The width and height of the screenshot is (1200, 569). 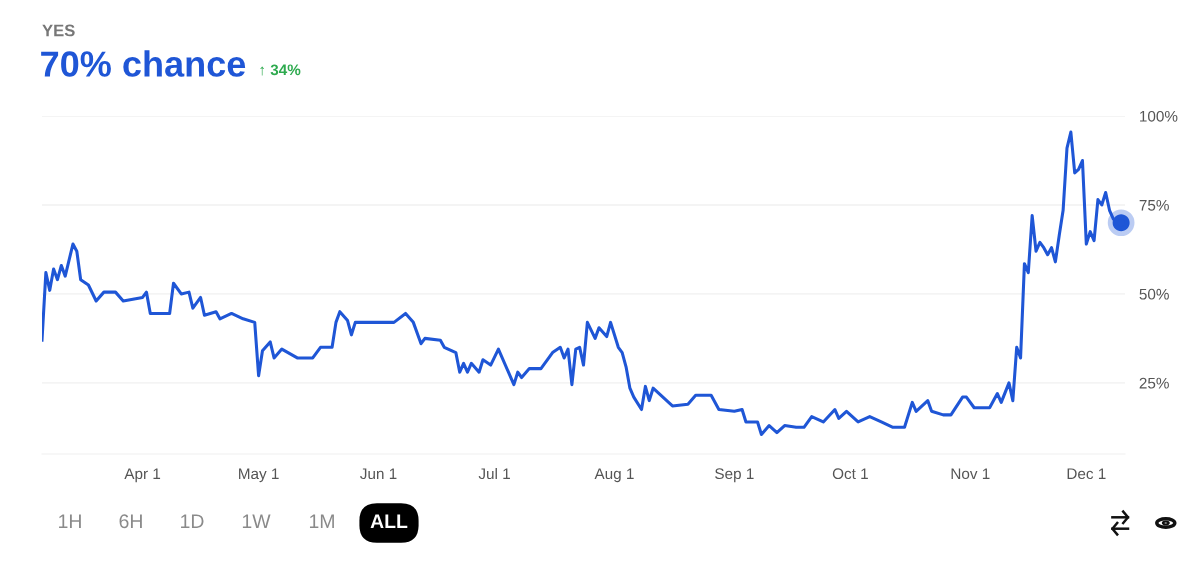 I want to click on x-tick-label: Apr 1, so click(x=142, y=475).